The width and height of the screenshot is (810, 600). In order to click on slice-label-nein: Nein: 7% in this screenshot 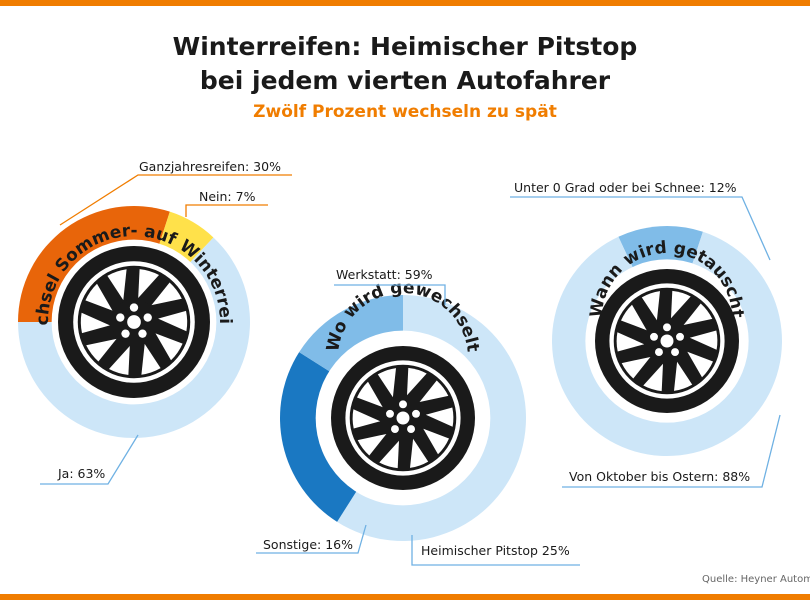, I will do `click(227, 196)`.